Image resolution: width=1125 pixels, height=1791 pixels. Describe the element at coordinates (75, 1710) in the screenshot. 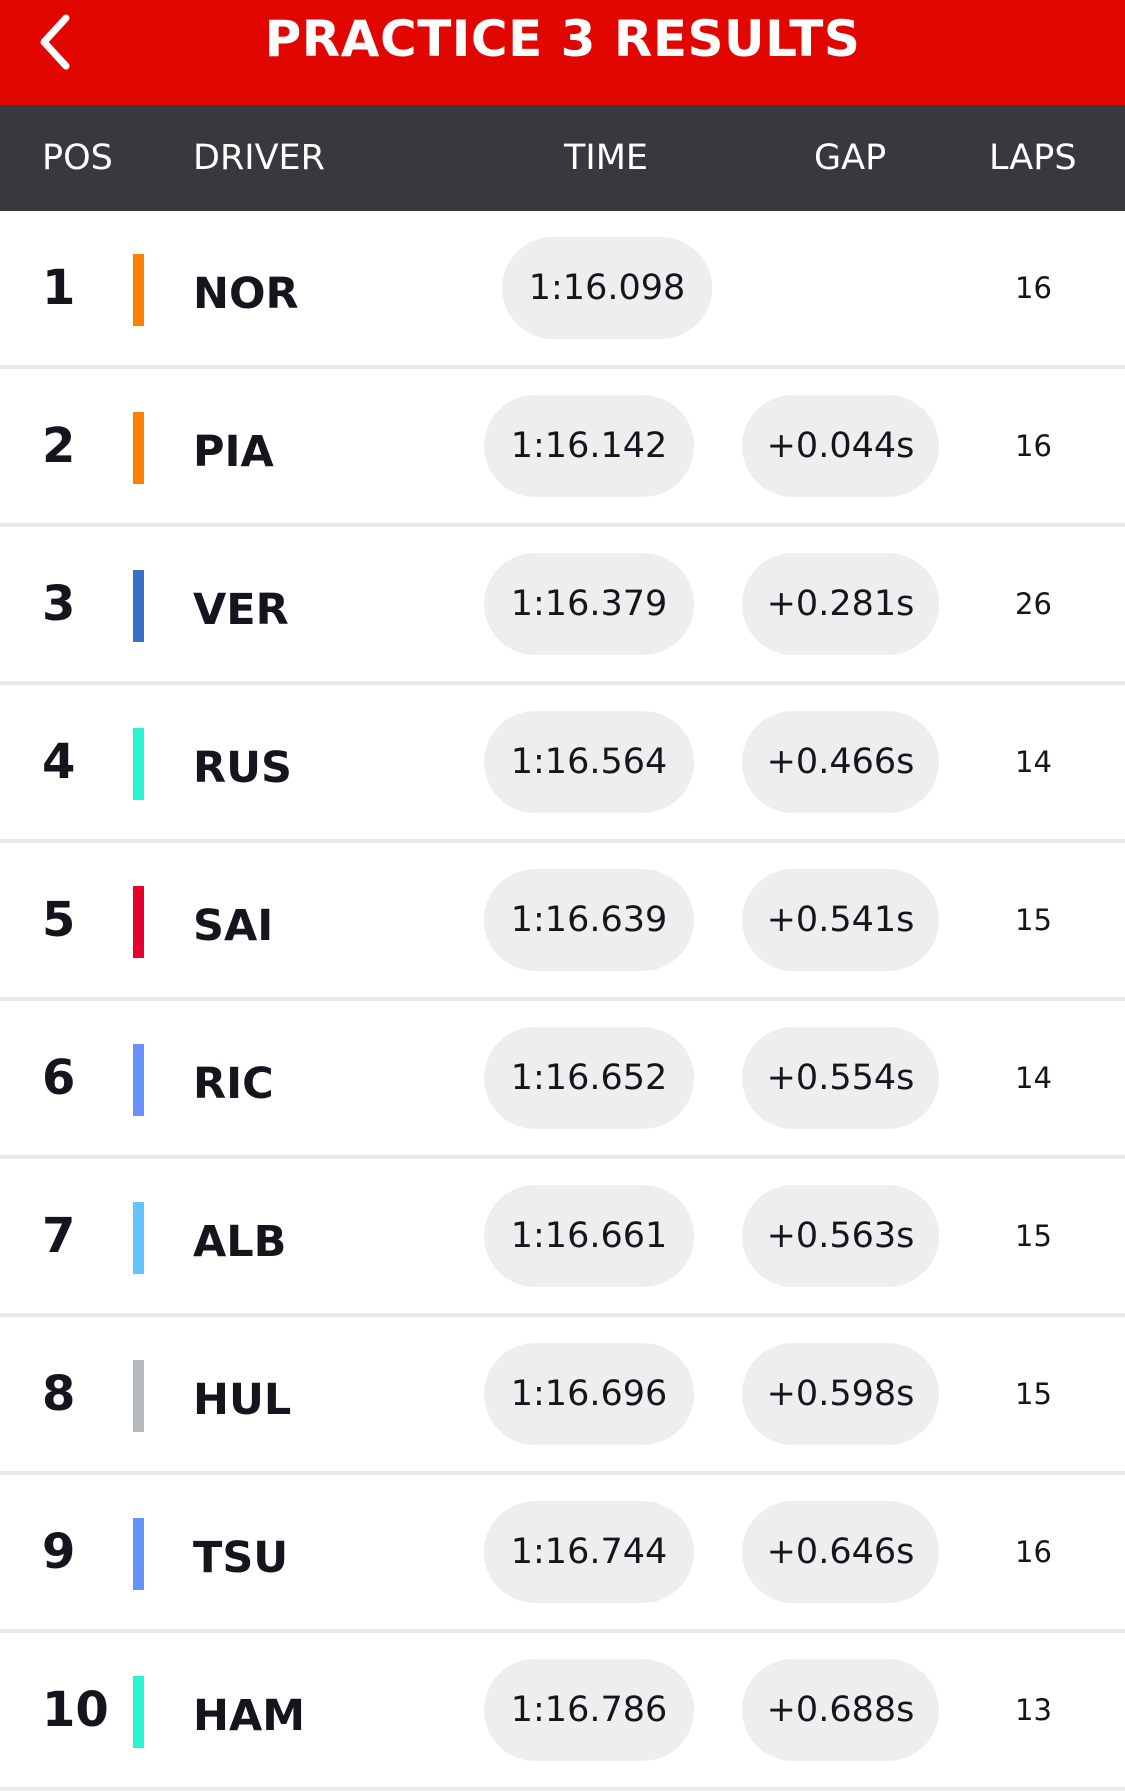

I see `position-number: 10` at that location.